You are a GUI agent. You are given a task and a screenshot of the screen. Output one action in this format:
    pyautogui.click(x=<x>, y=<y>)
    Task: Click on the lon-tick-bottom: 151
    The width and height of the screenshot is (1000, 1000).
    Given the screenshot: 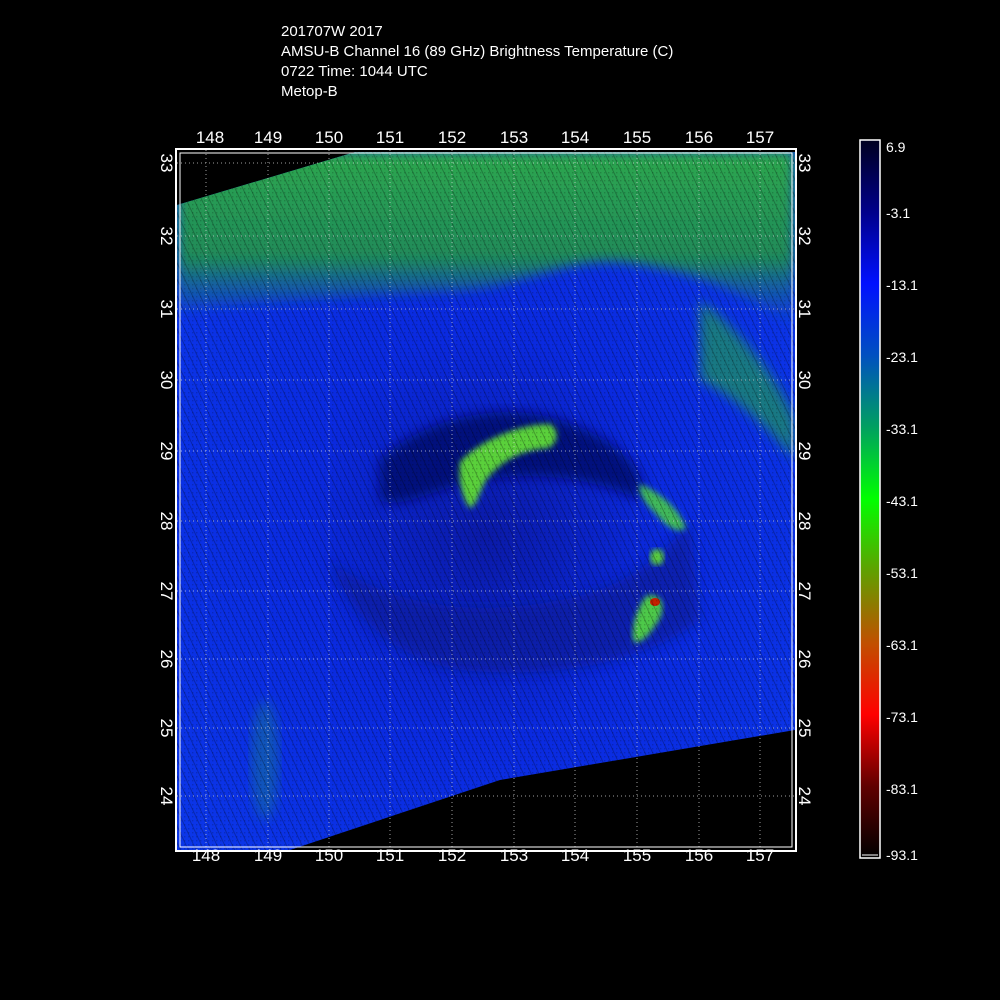 What is the action you would take?
    pyautogui.click(x=390, y=855)
    